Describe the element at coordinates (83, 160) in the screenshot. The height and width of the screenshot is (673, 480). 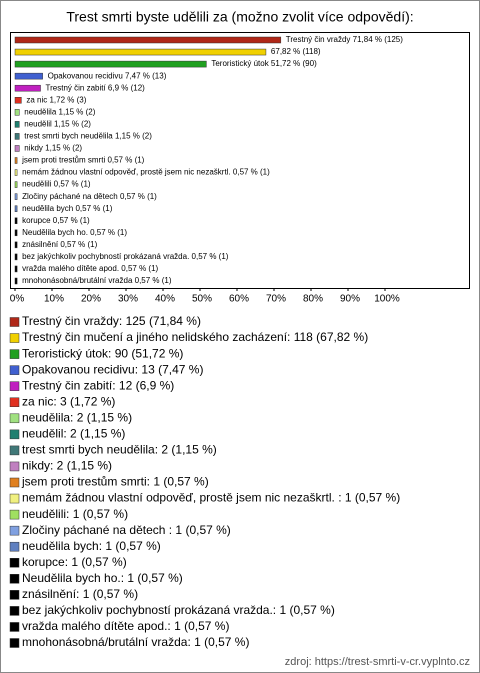
I see `bar-label: jsem proti trestům smrti 0,57 % (1)` at that location.